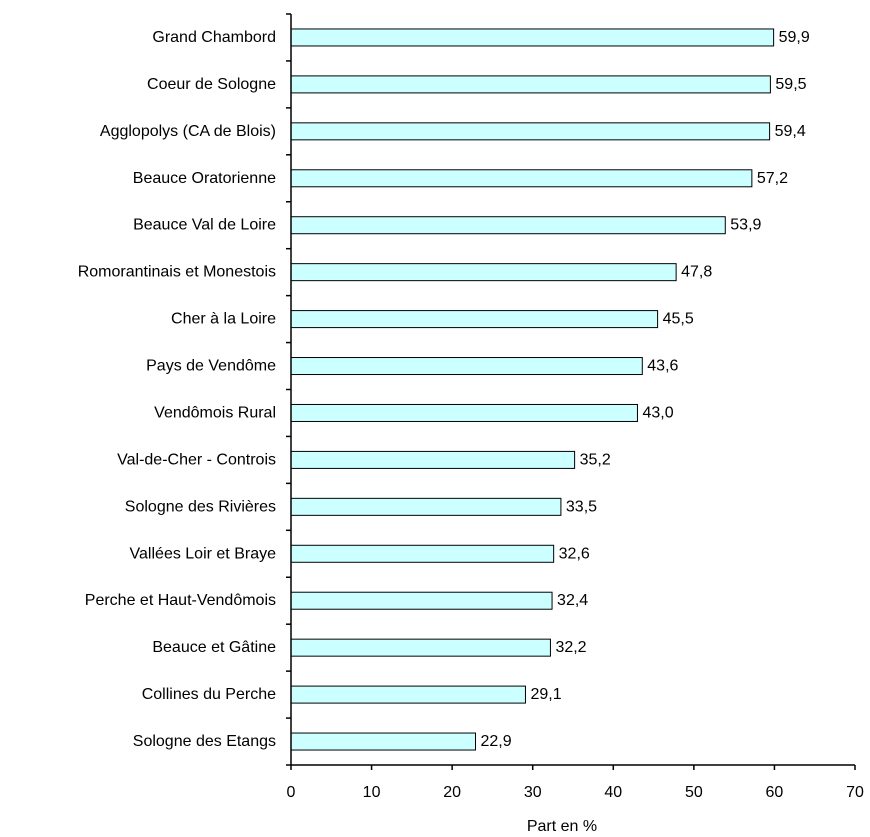 The height and width of the screenshot is (837, 870). I want to click on value-label: 53,9, so click(745, 225).